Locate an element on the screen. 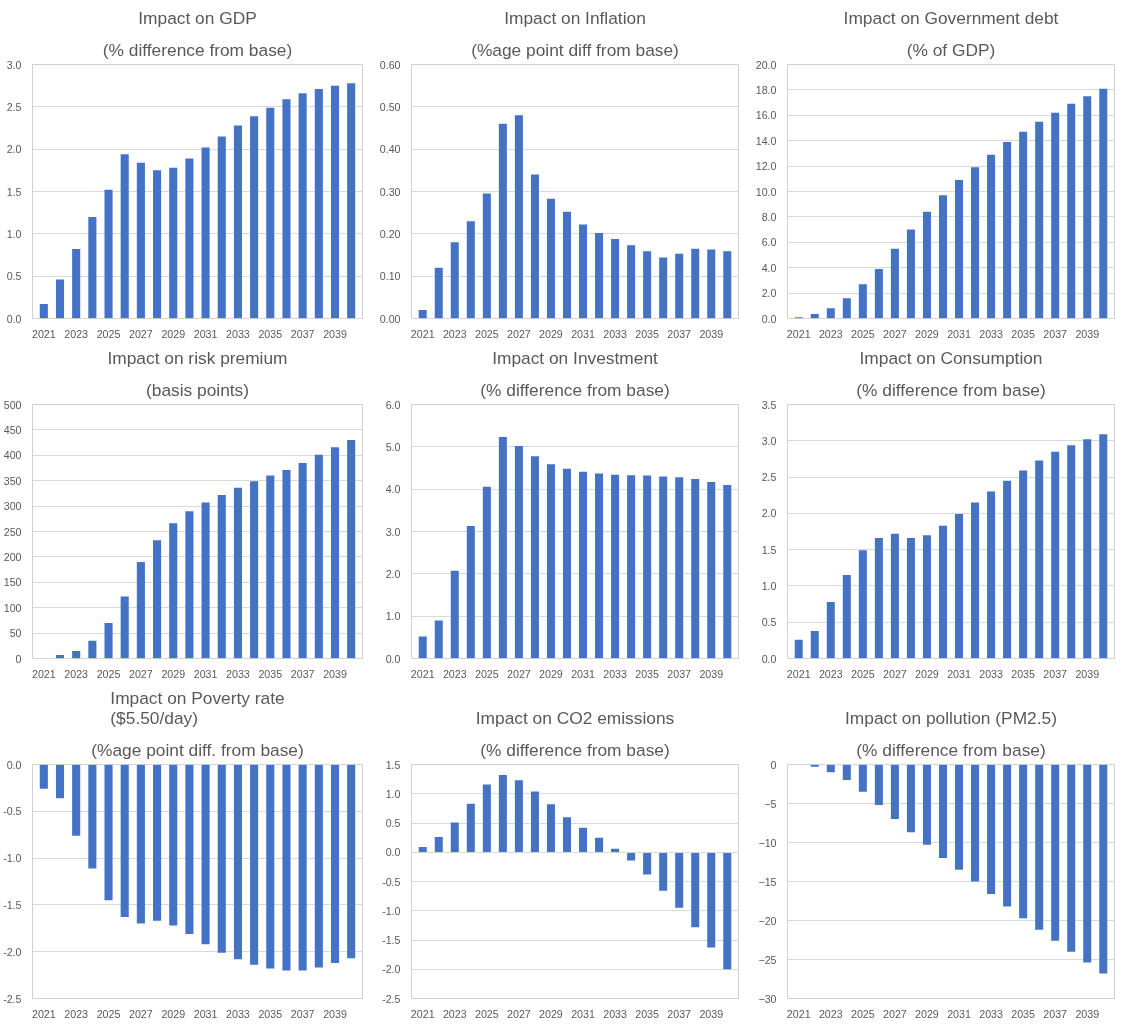 This screenshot has height=1028, width=1130. y-tick-label: 0.00 is located at coordinates (390, 318).